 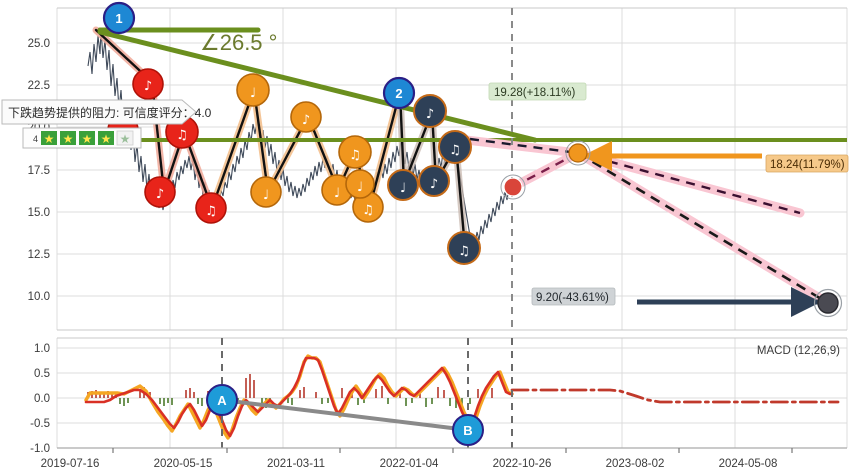 What do you see at coordinates (578, 153) in the screenshot?
I see `marker-pivot-node` at bounding box center [578, 153].